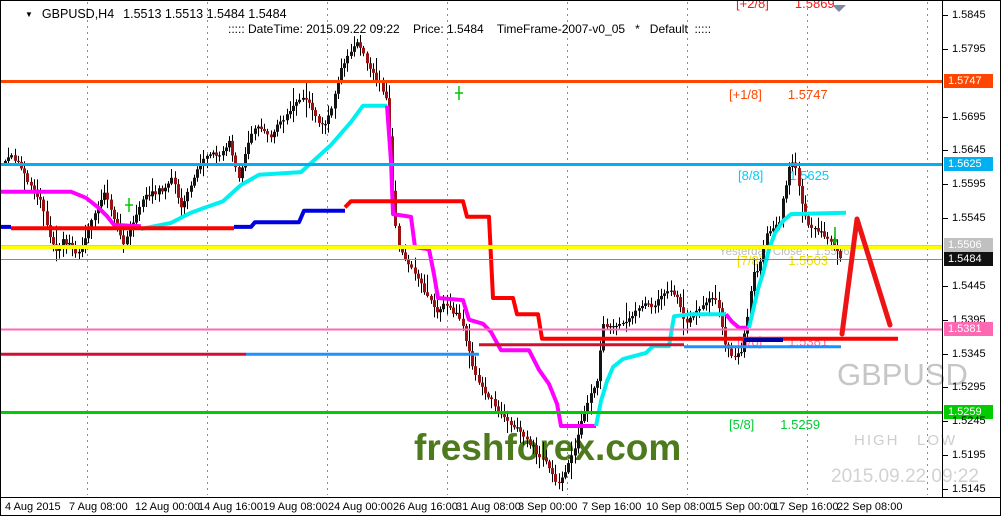 The width and height of the screenshot is (1001, 516). I want to click on watermark-symbol: GBPUSD, so click(902, 374).